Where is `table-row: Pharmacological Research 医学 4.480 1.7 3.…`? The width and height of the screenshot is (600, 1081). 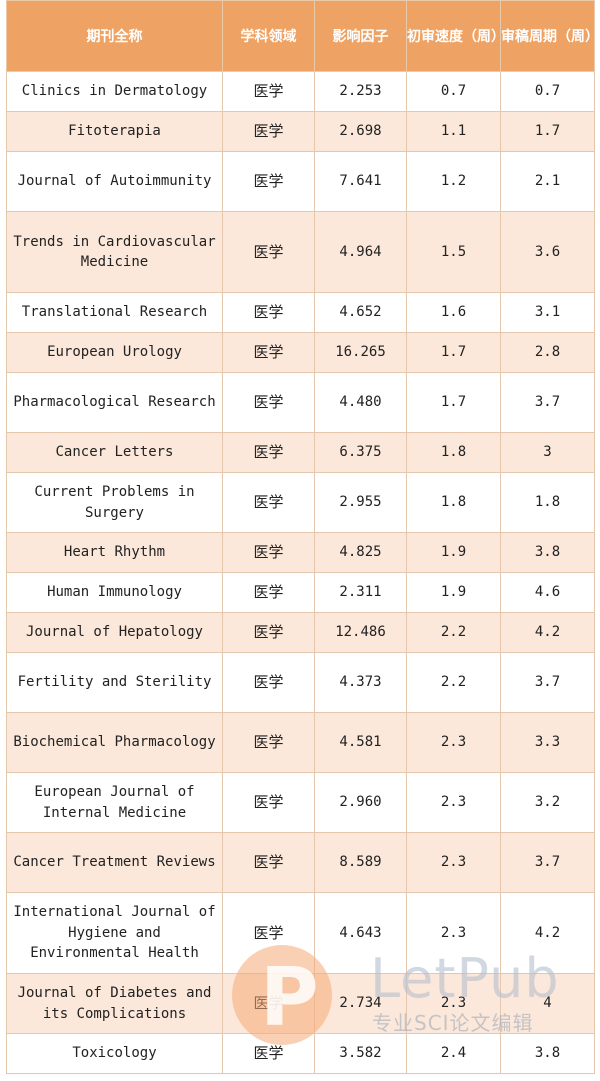
table-row: Pharmacological Research 医学 4.480 1.7 3.… is located at coordinates (300, 402).